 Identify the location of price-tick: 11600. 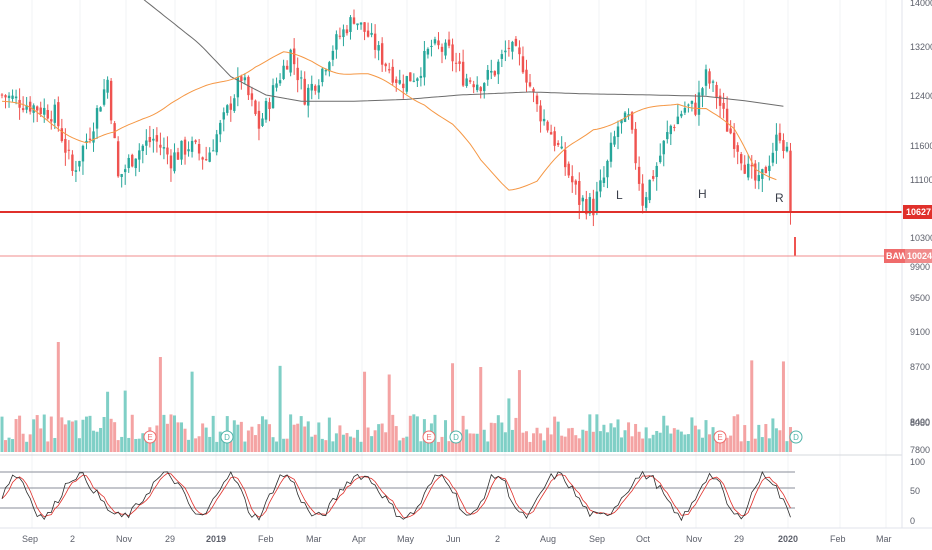
(921, 146).